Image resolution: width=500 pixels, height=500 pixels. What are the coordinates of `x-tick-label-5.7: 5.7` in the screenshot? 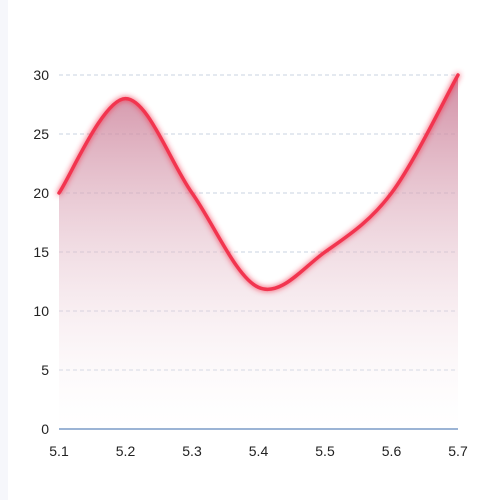 It's located at (458, 451).